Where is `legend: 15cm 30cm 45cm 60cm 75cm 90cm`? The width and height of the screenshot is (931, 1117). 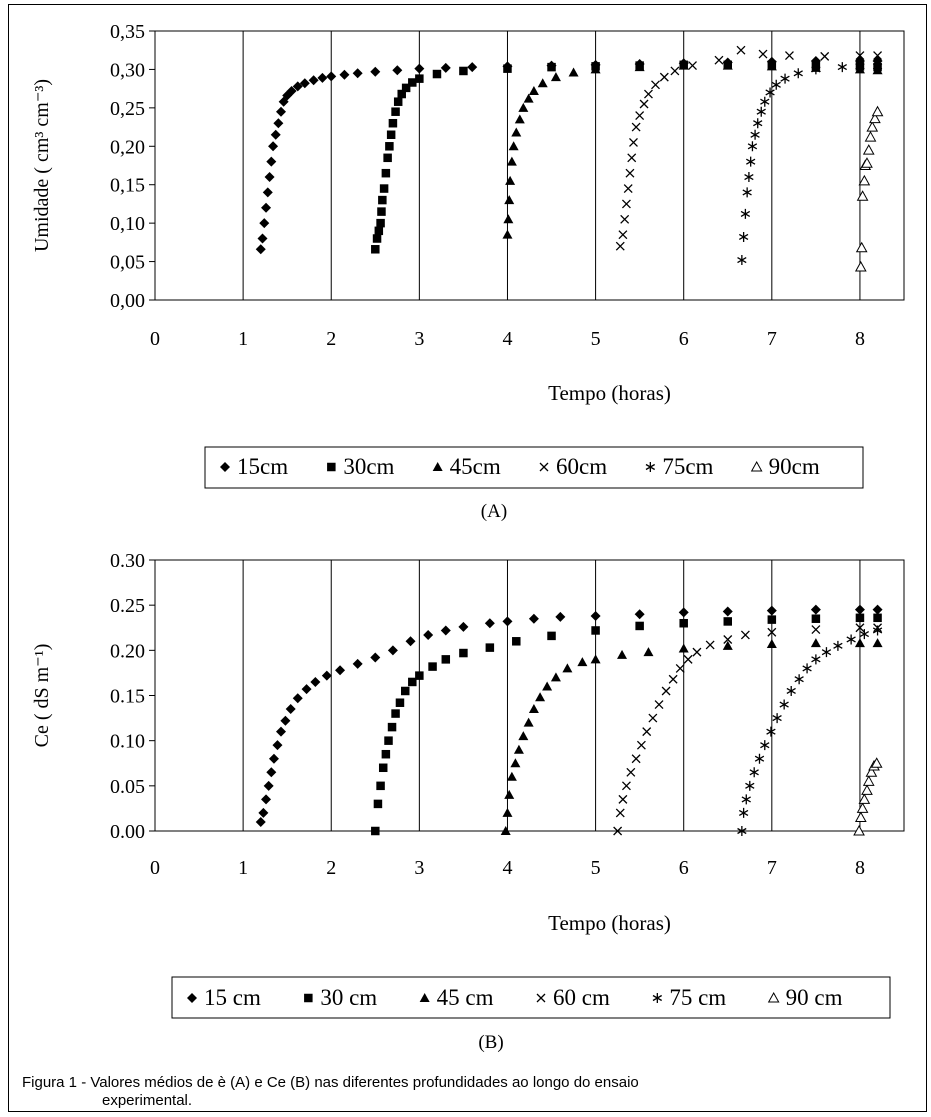
legend: 15cm 30cm 45cm 60cm 75cm 90cm is located at coordinates (520, 466).